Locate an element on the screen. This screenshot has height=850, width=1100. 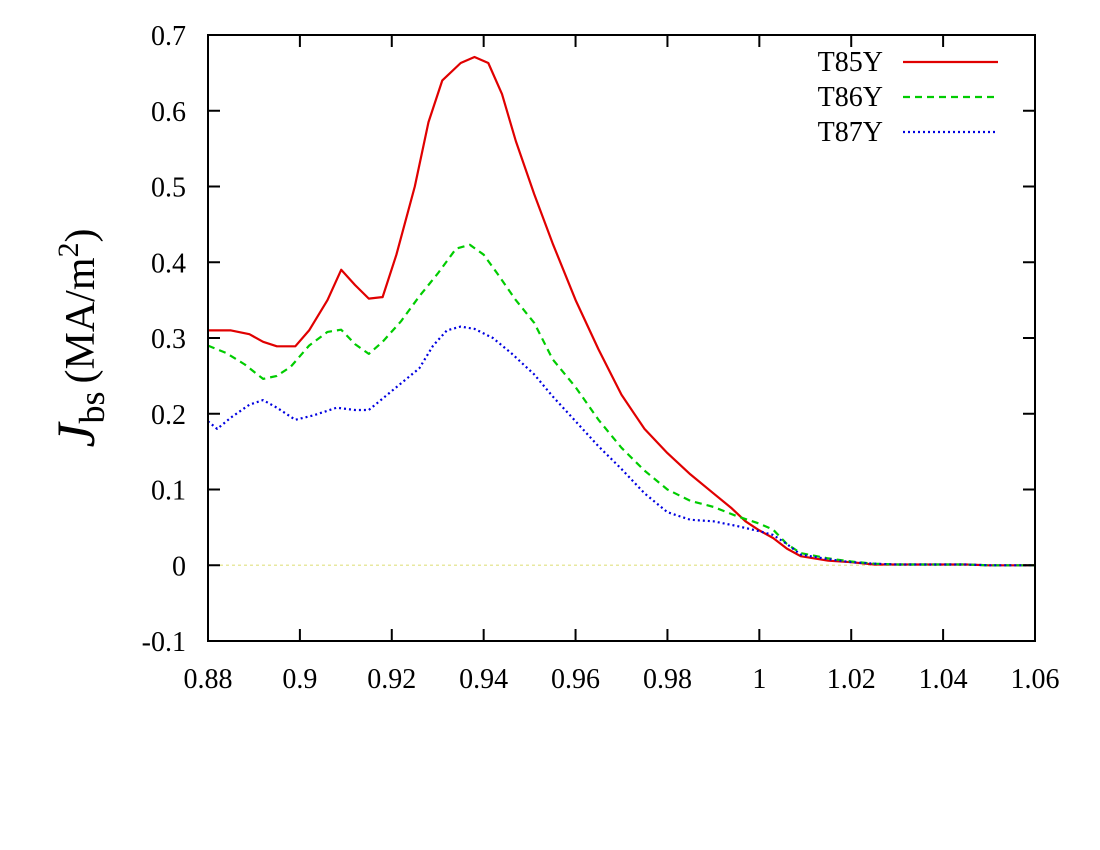
x-tick-label: 1 is located at coordinates (759, 679).